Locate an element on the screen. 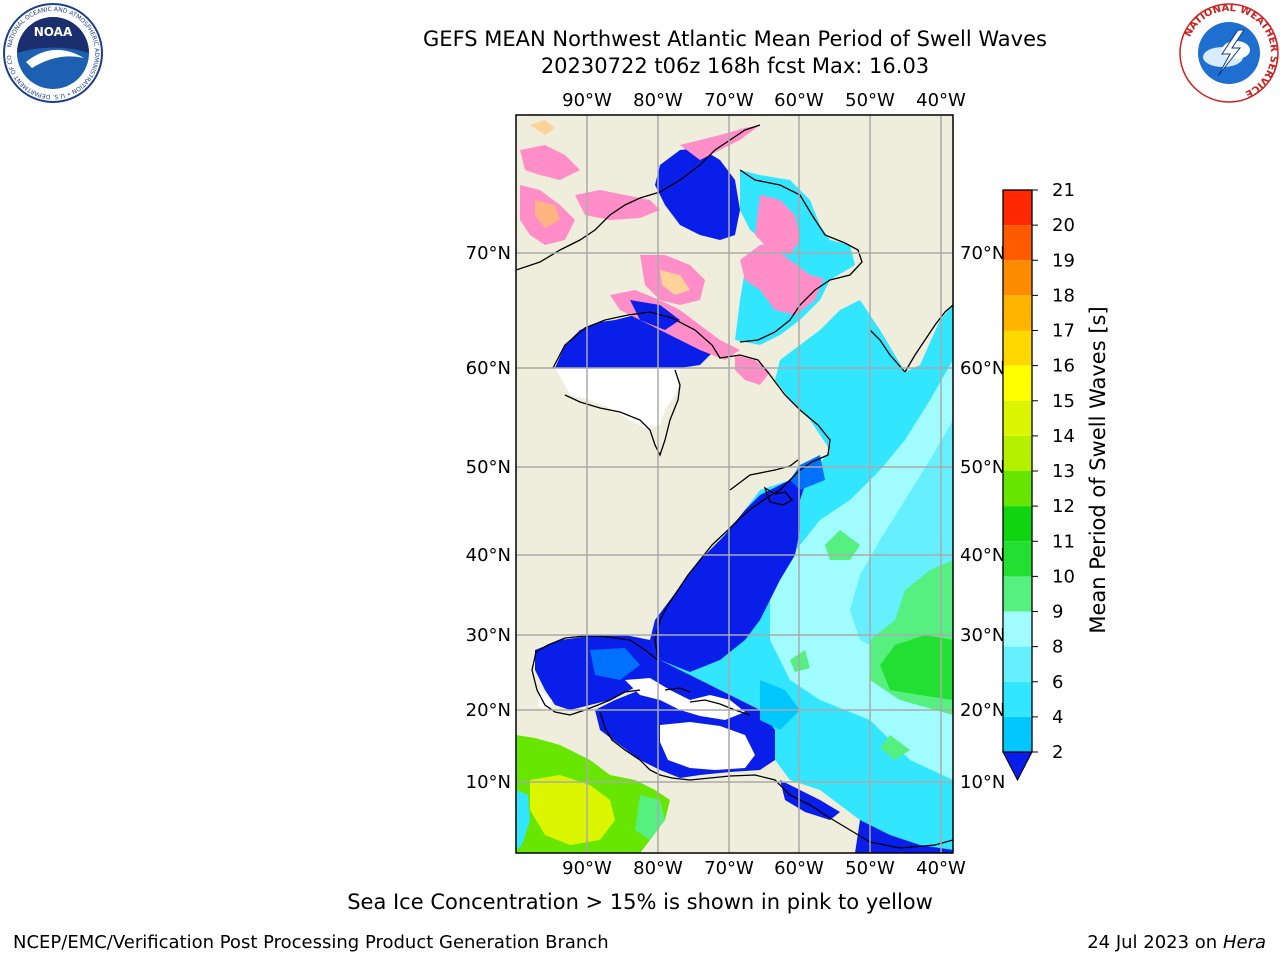 The image size is (1280, 960). lat-label-right: 40°N is located at coordinates (982, 555).